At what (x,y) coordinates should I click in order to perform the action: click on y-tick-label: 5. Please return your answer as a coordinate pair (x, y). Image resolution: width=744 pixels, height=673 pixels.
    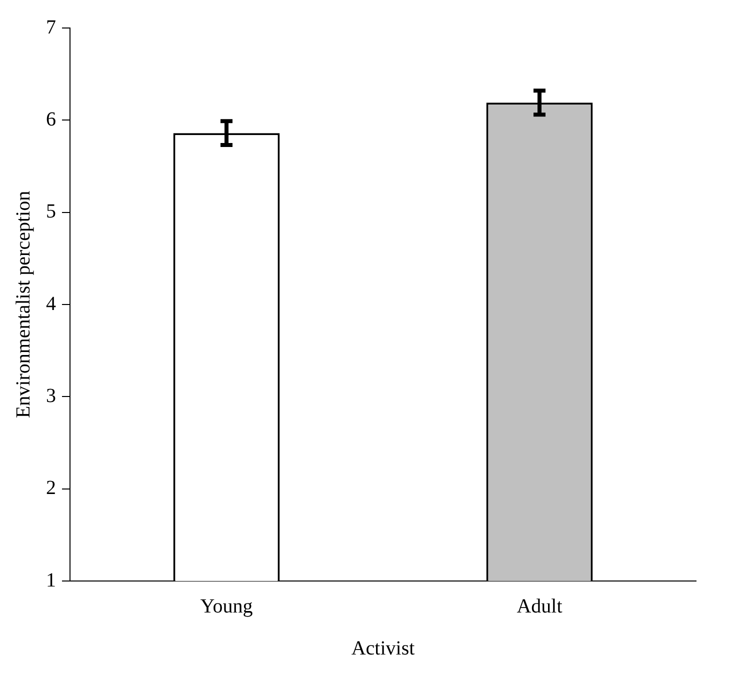
    Looking at the image, I should click on (51, 211).